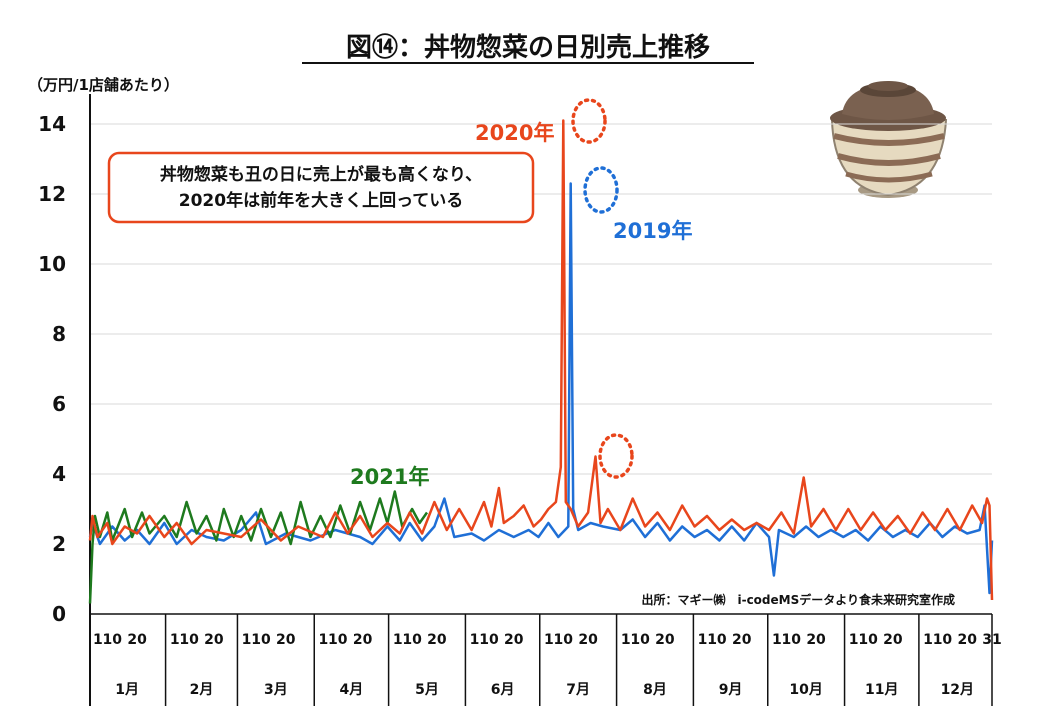 This screenshot has height=720, width=1040. I want to click on x-month-label: 5月, so click(427, 690).